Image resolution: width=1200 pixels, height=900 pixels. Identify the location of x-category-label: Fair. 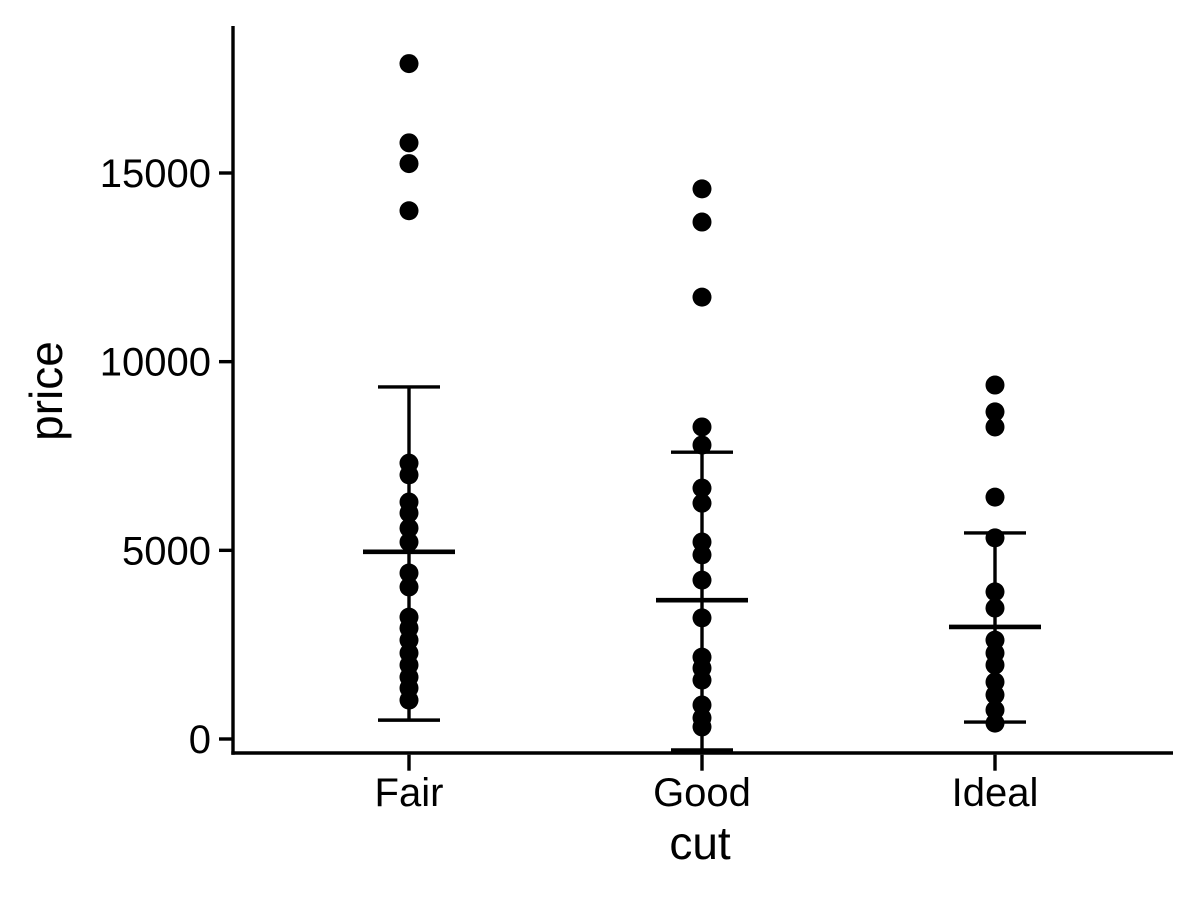
(409, 793).